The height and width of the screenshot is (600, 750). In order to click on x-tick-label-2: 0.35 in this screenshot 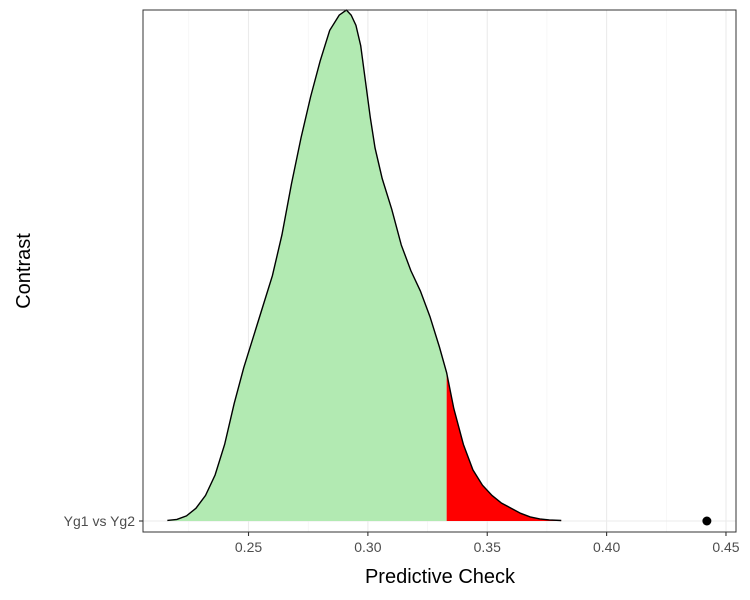, I will do `click(487, 547)`.